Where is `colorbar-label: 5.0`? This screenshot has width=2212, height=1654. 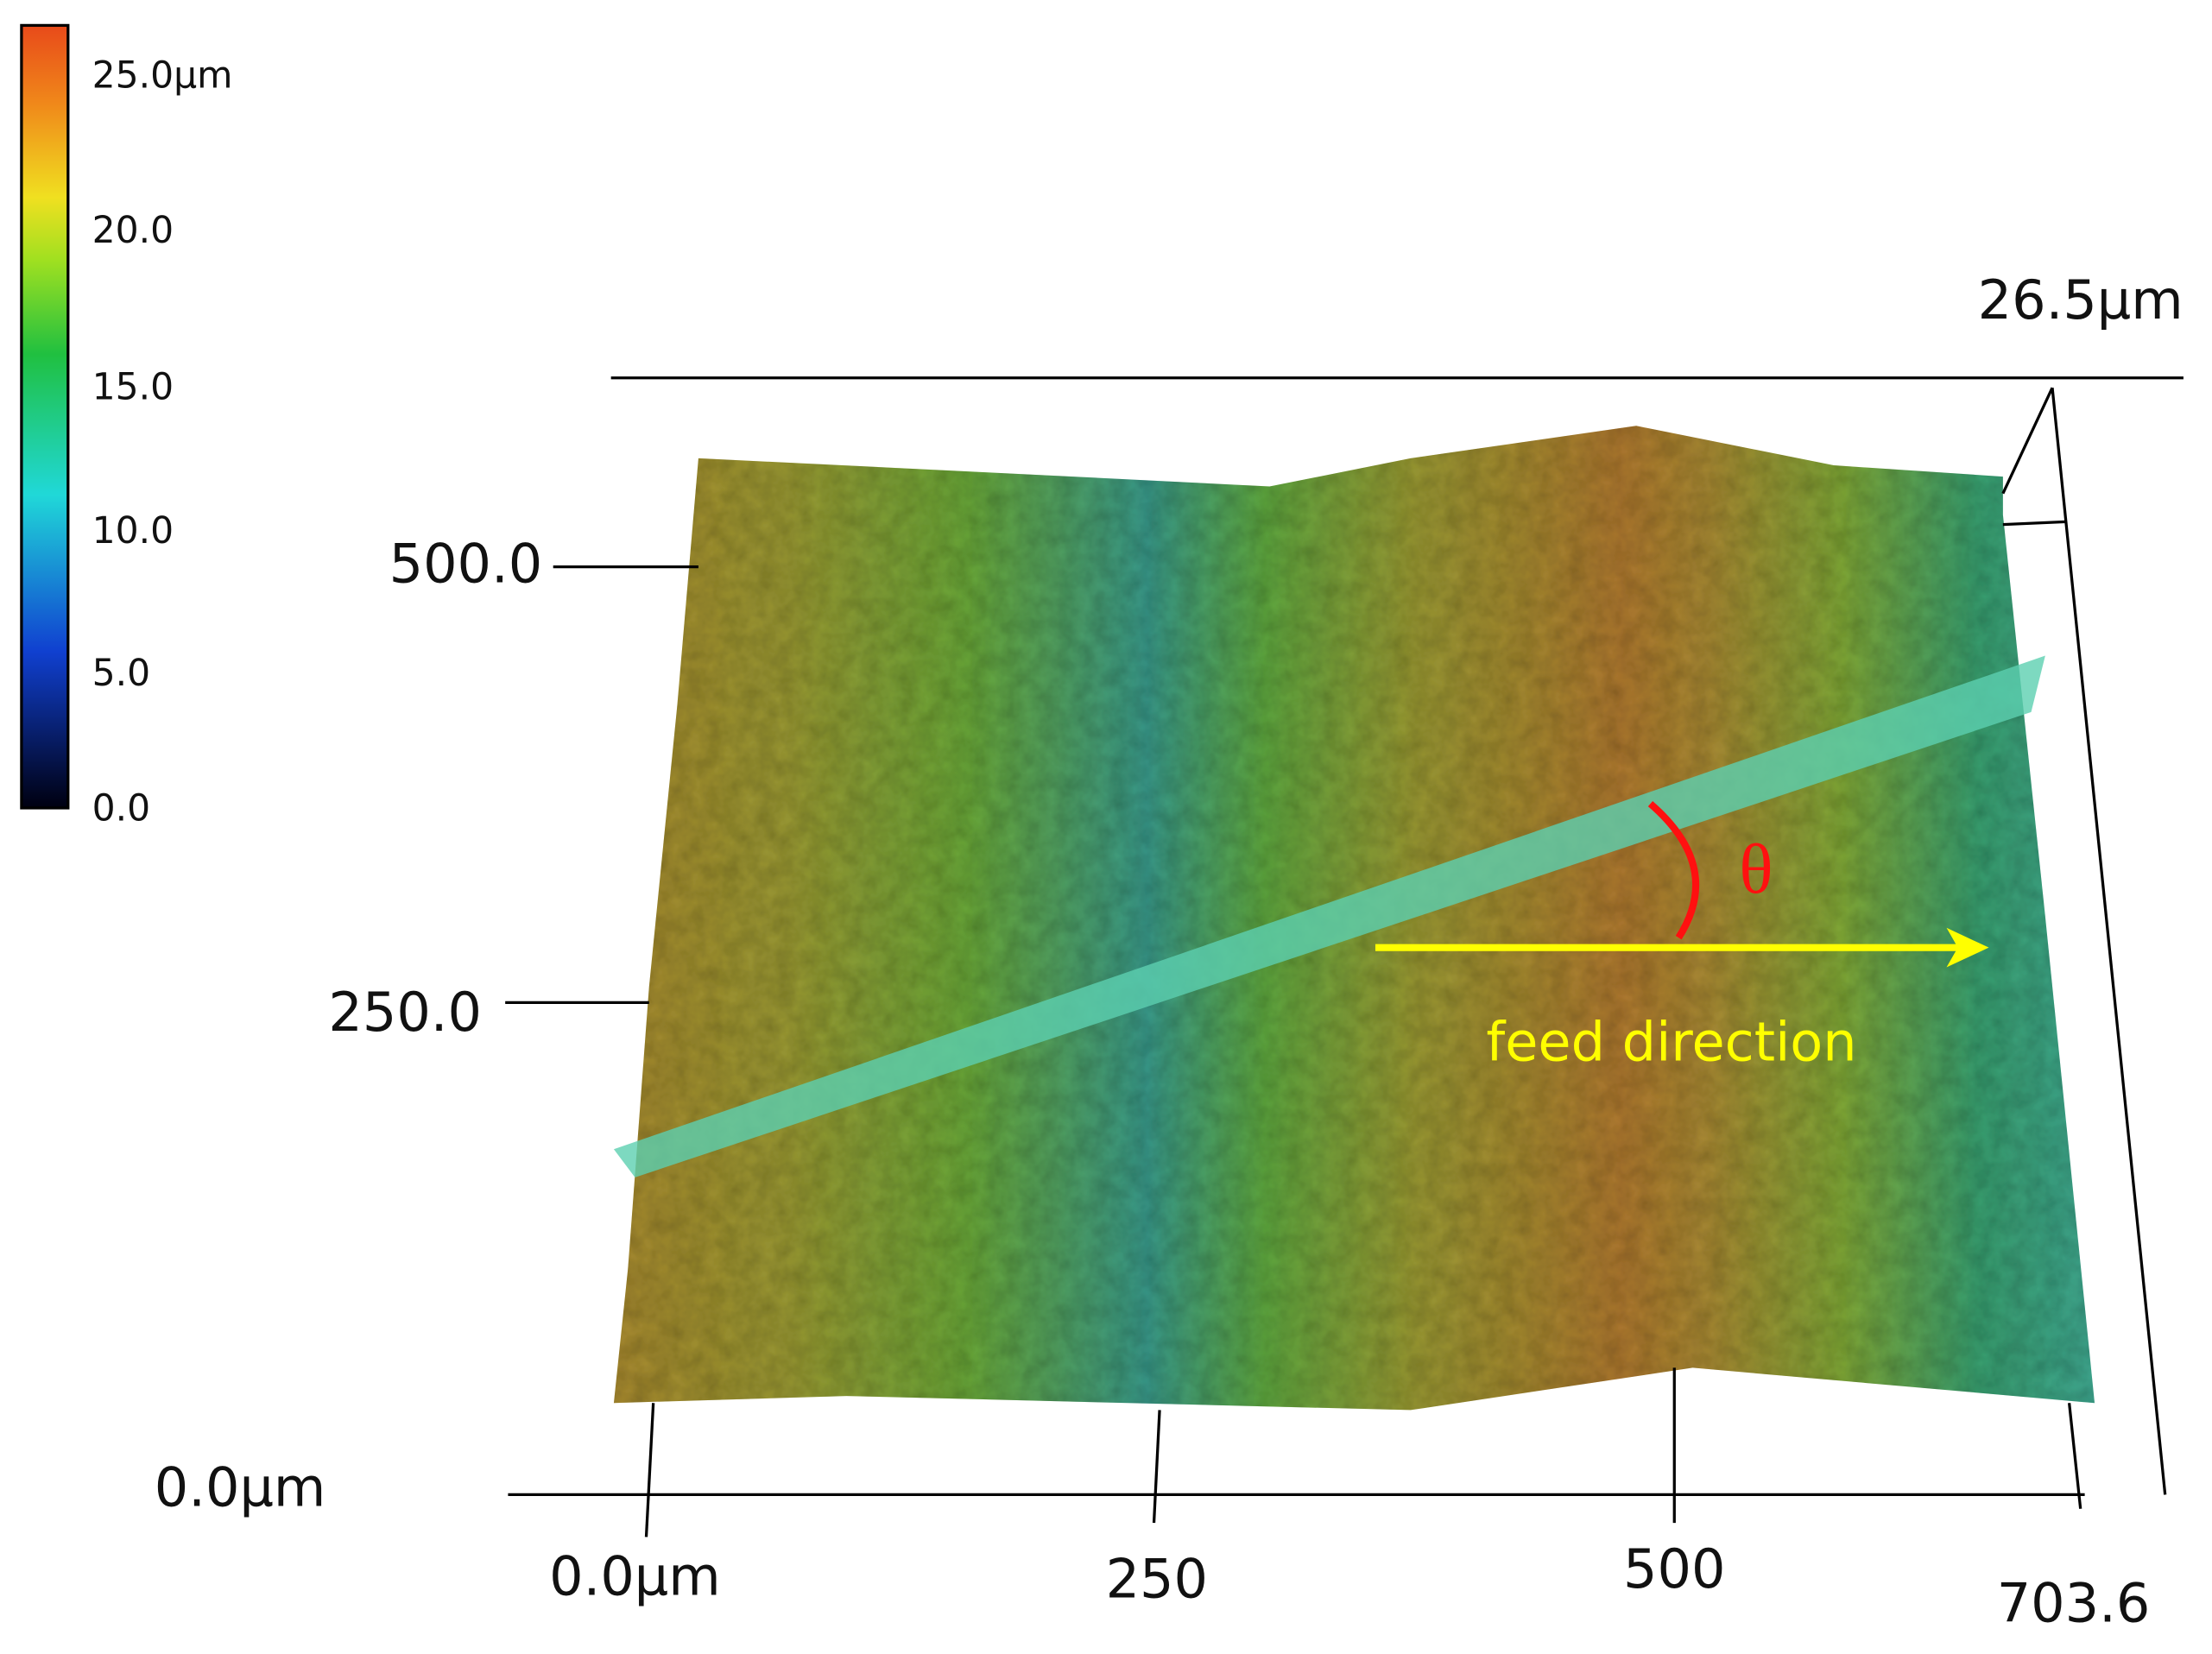 colorbar-label: 5.0 is located at coordinates (121, 674).